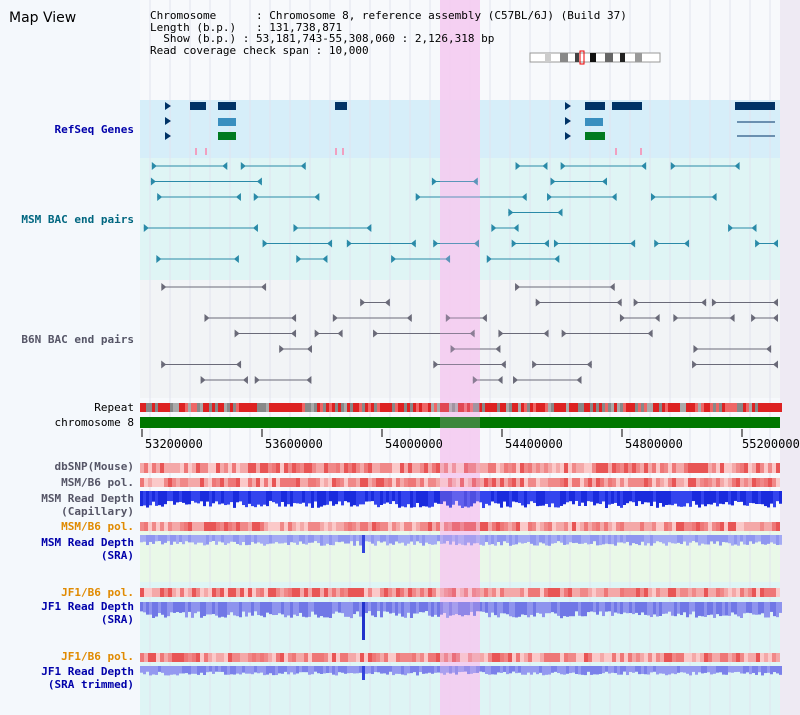  What do you see at coordinates (518, 166) in the screenshot?
I see `msm-bac-pair-end` at bounding box center [518, 166].